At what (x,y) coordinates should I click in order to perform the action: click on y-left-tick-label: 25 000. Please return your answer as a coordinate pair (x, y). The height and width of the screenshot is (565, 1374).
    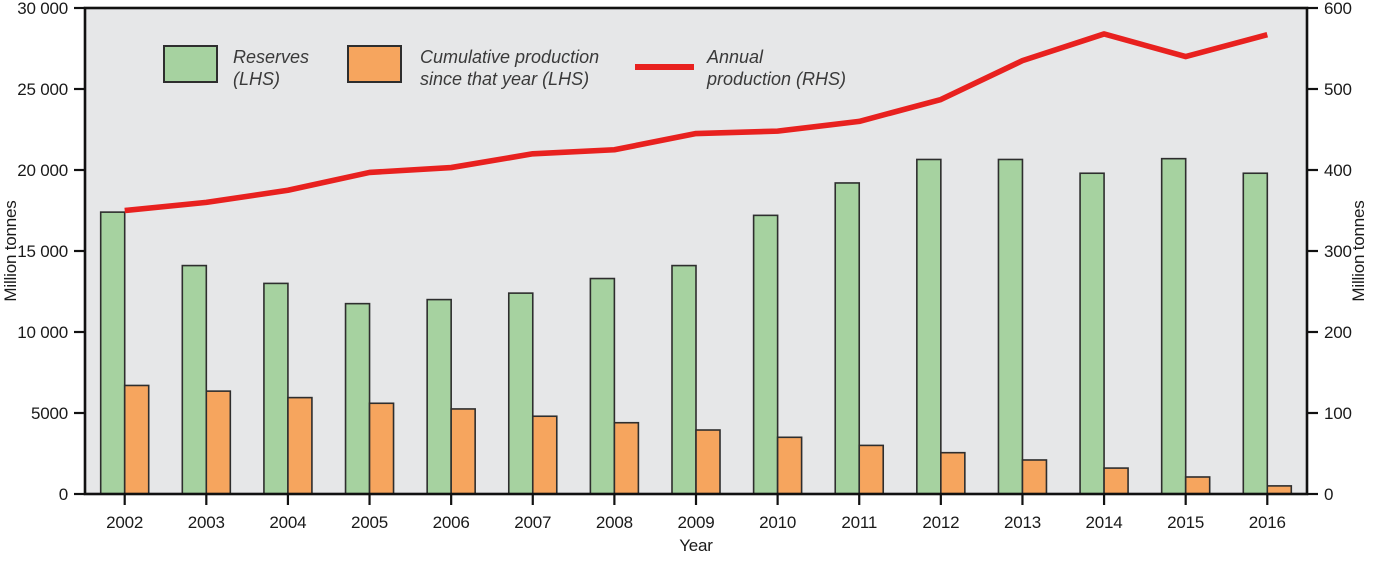
    Looking at the image, I should click on (42, 89).